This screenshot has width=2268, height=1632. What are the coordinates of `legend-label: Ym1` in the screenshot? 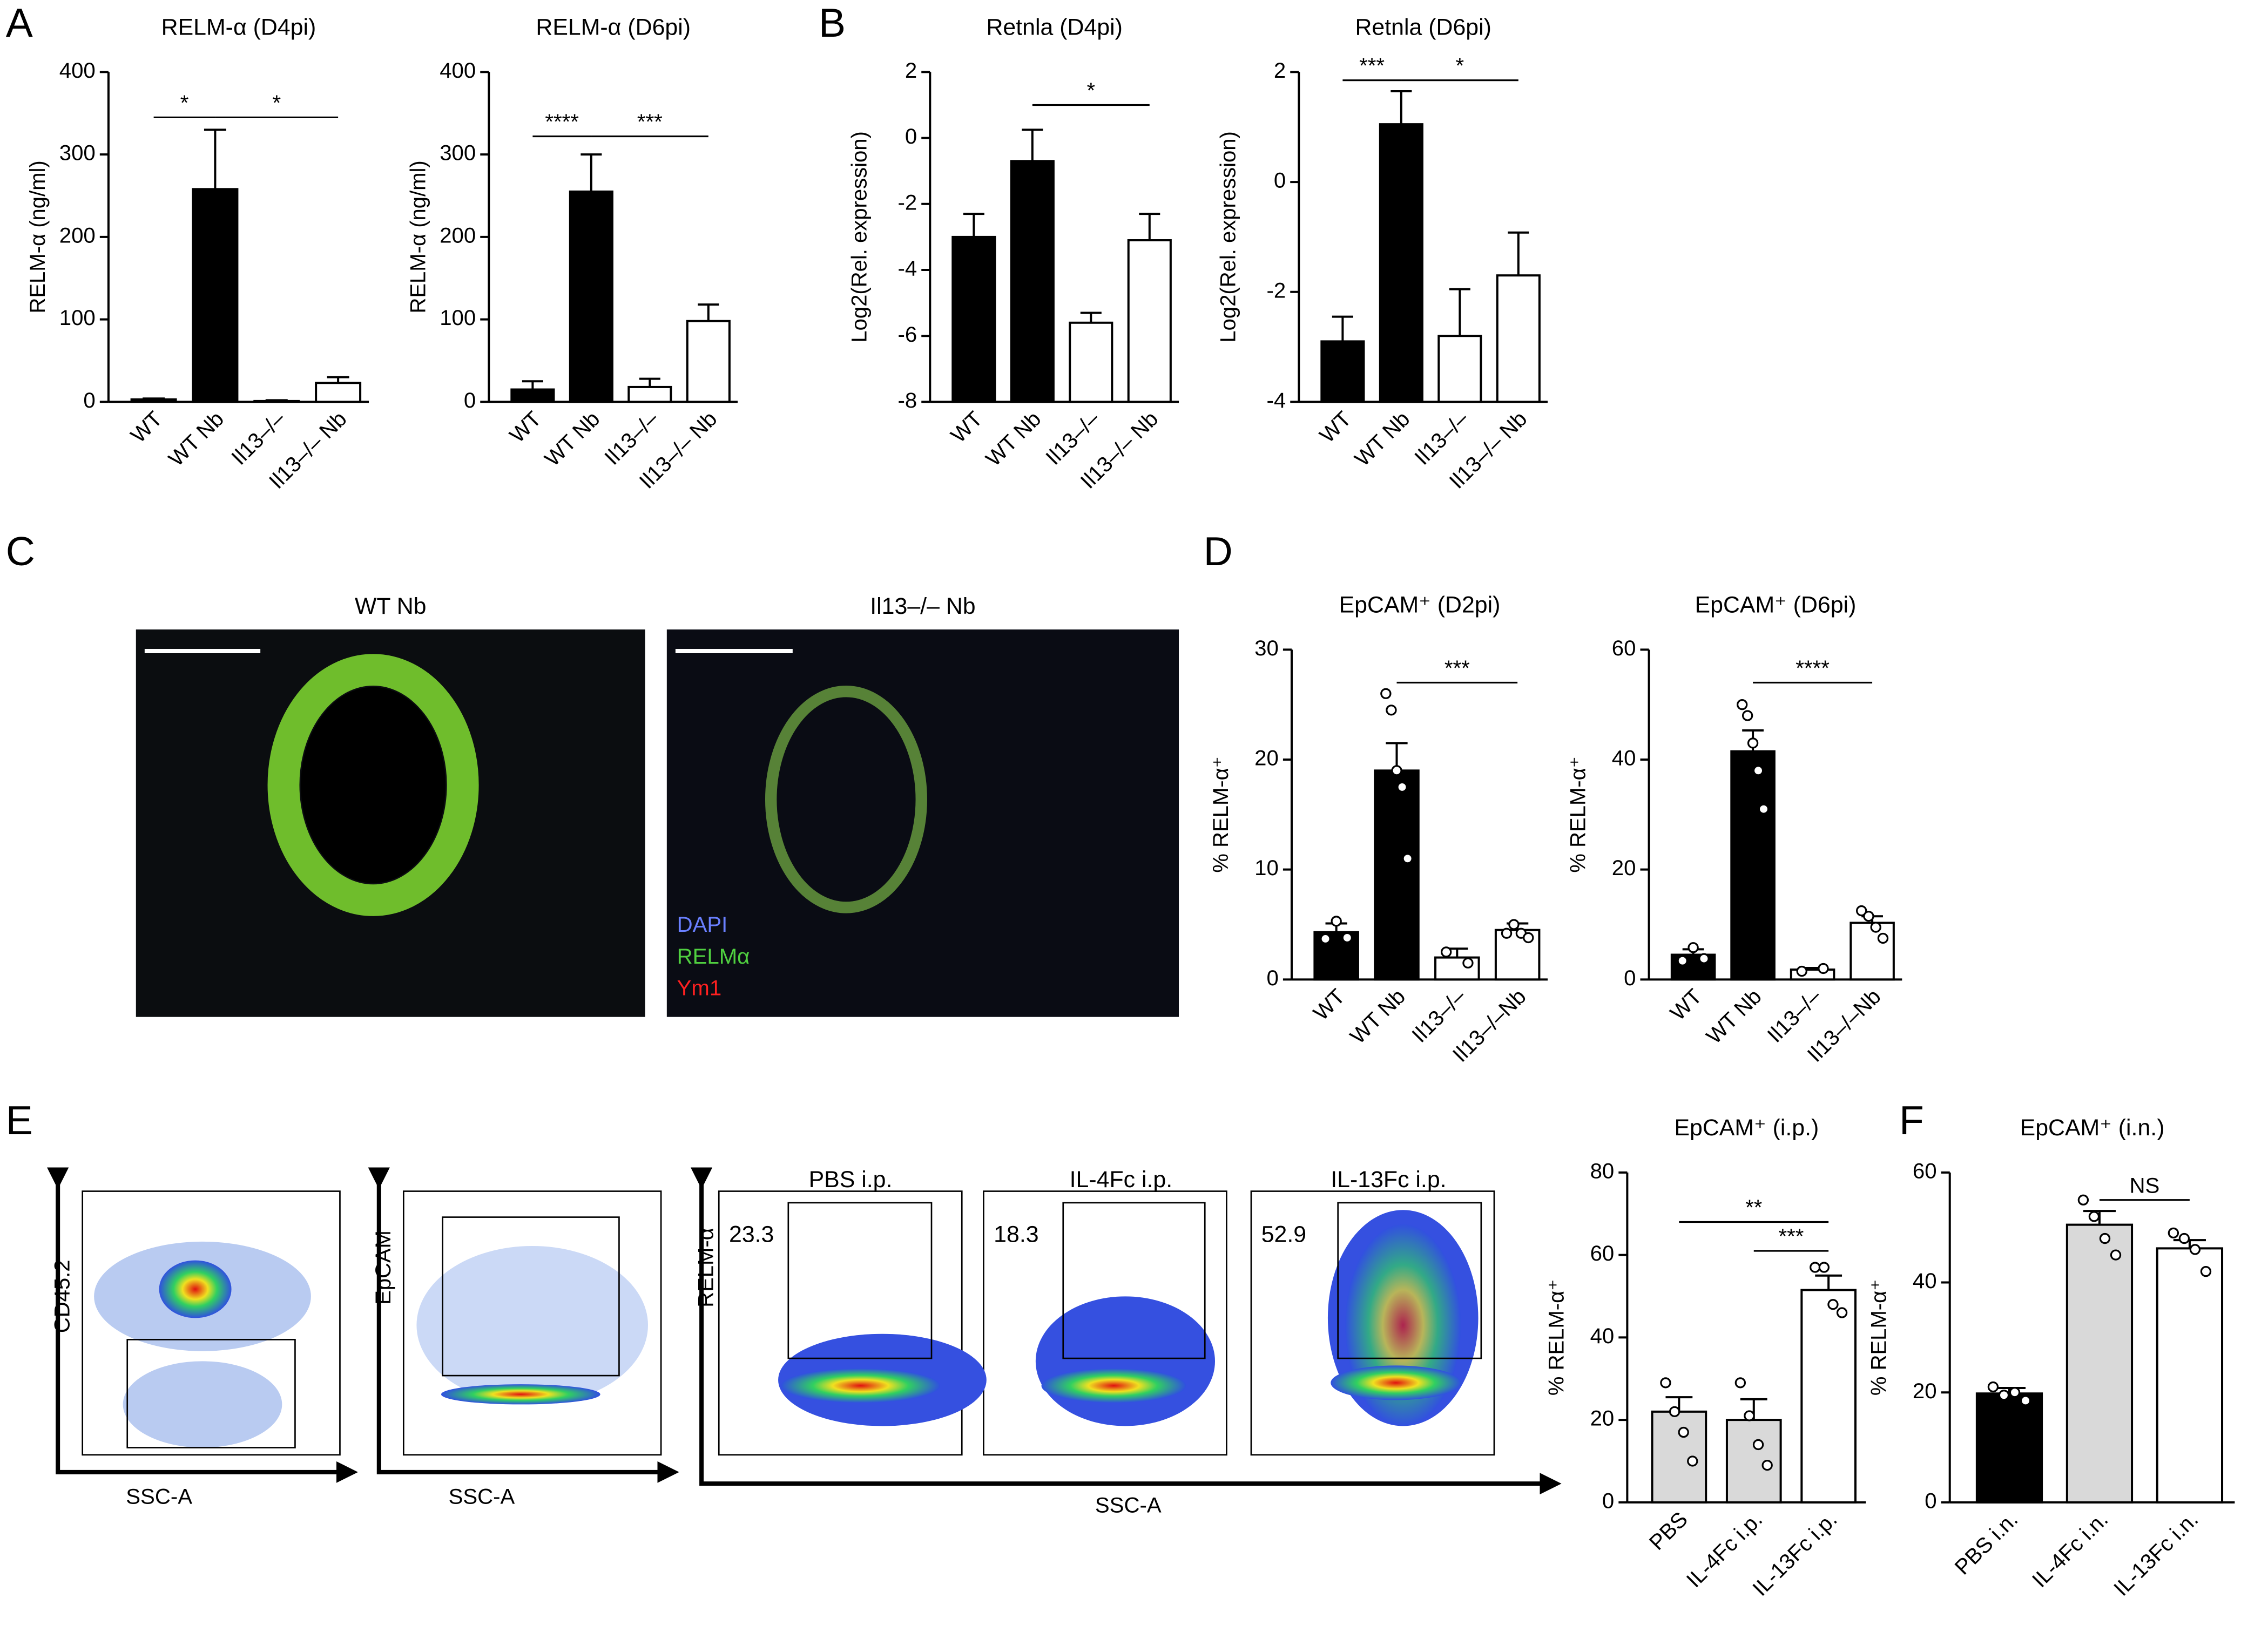 It's located at (700, 988).